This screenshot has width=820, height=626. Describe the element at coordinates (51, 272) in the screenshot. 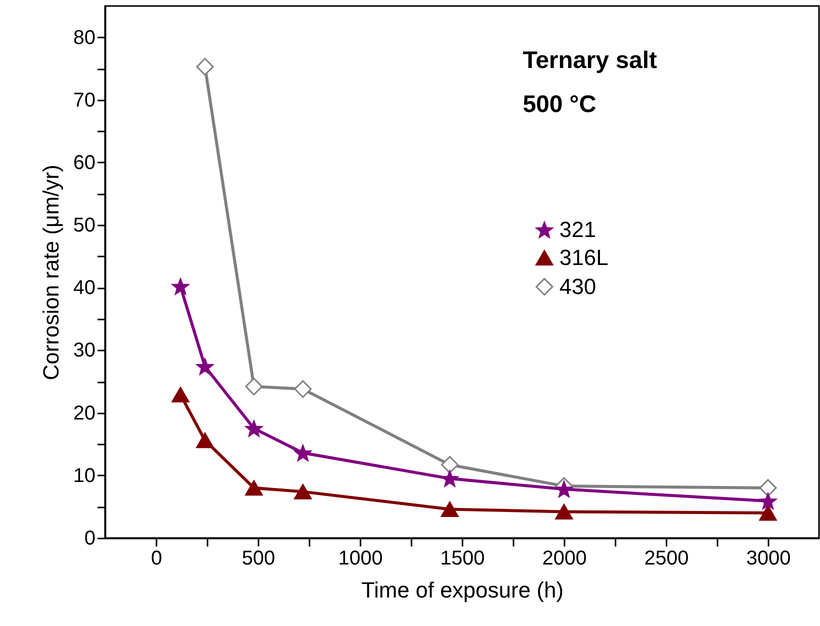

I see `y-axis-title: Corrosion rate (μm/yr)` at that location.